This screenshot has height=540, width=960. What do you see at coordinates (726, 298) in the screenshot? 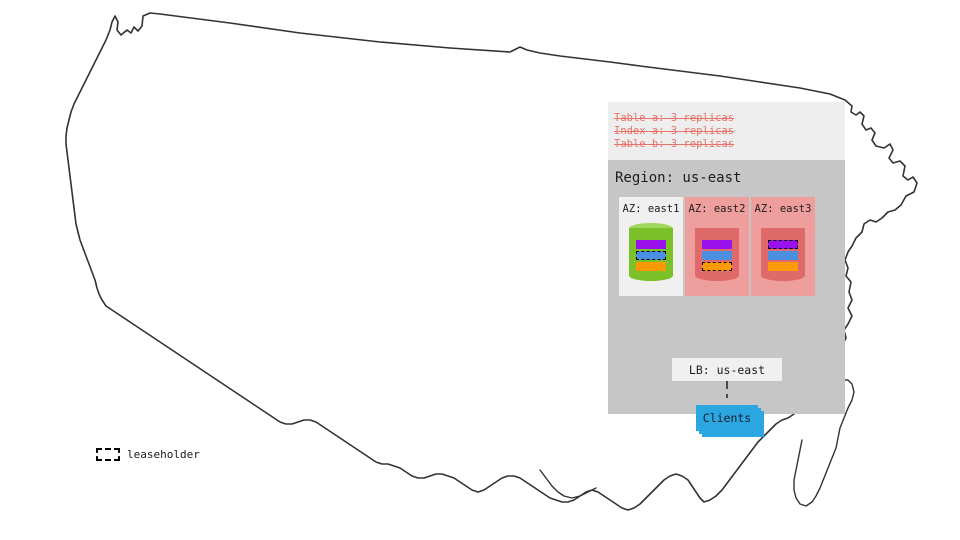
I see `region-block: Region: us-east AZ: east1 AZ:` at bounding box center [726, 298].